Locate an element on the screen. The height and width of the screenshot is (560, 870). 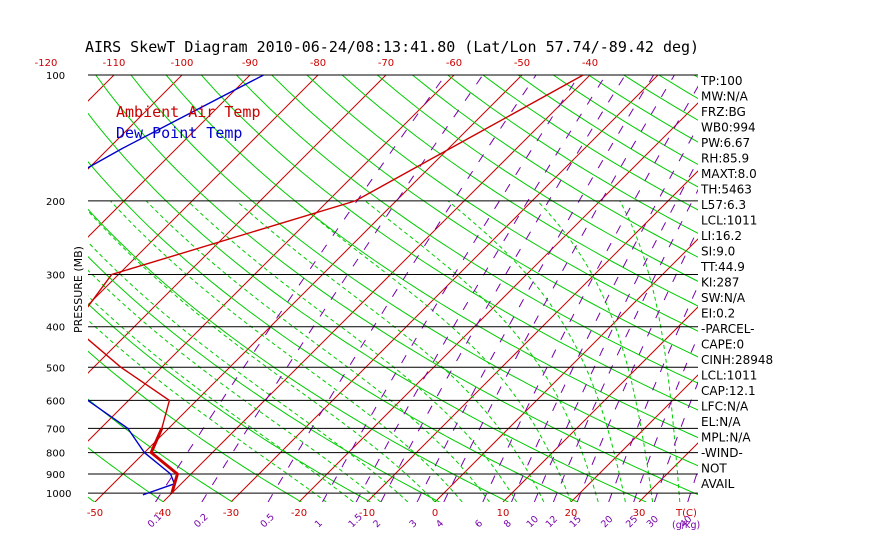
bottom-temp-tick-label: -20 is located at coordinates (299, 513).